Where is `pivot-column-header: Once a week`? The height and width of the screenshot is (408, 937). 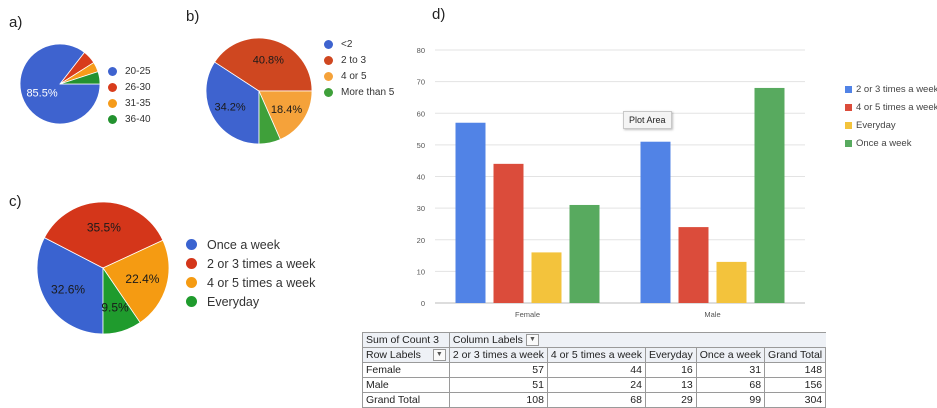 pivot-column-header: Once a week is located at coordinates (730, 355).